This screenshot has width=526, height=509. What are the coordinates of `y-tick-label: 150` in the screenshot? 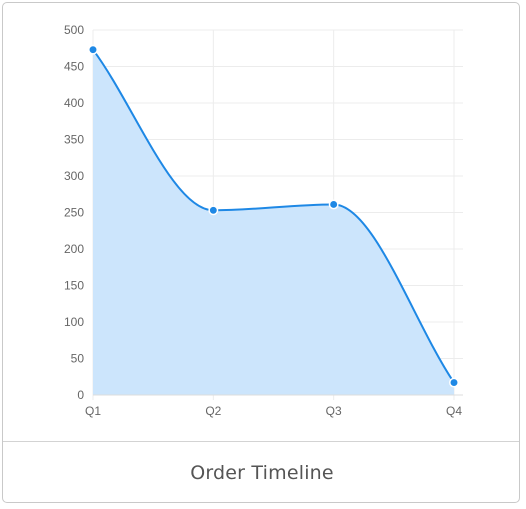 It's located at (74, 286).